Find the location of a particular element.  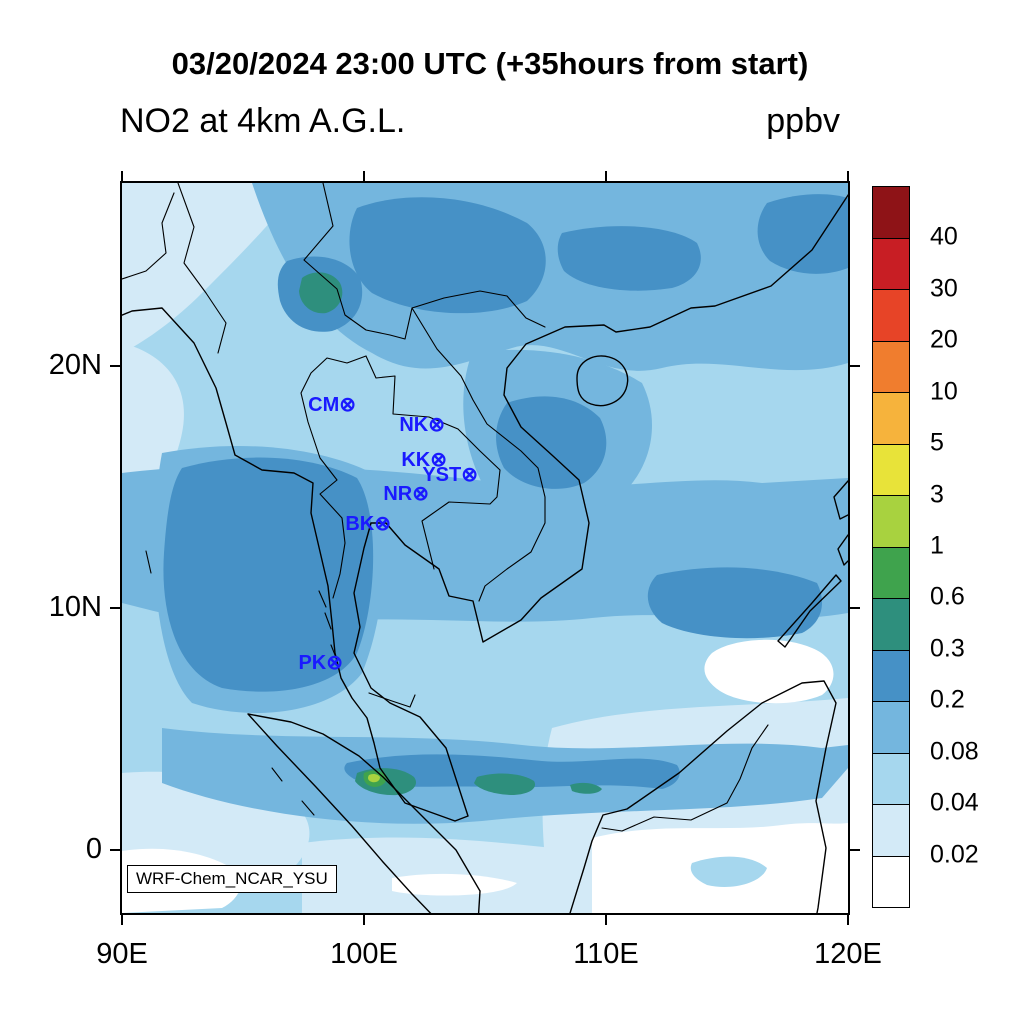

colorbar-level-label: 0.2 is located at coordinates (947, 699).